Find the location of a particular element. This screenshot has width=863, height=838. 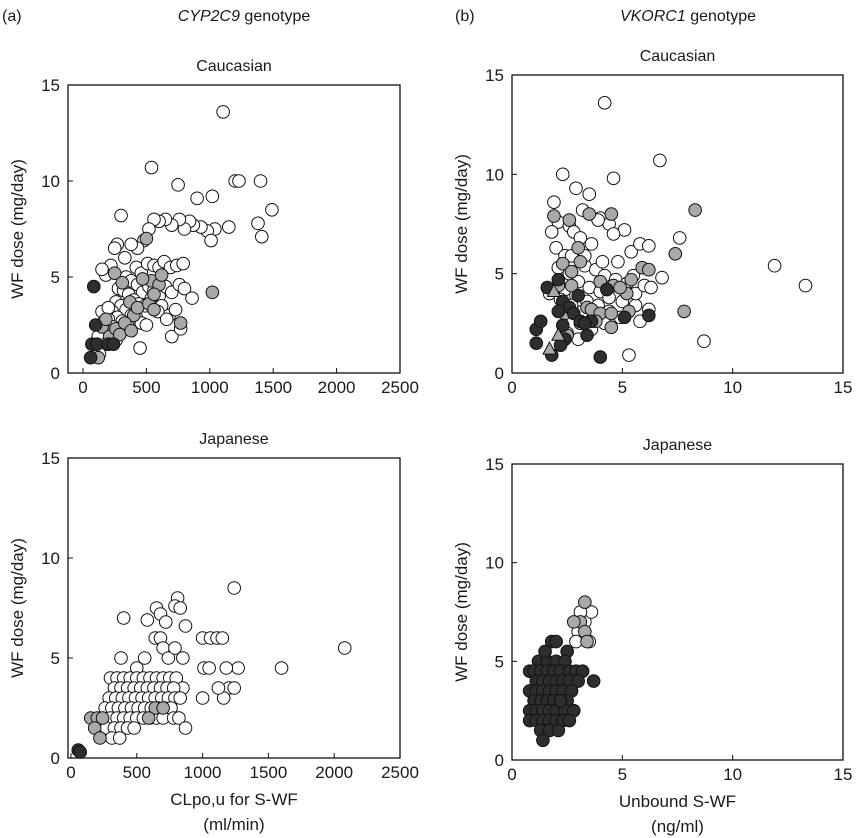

x-tick-label: 500 is located at coordinates (146, 387).